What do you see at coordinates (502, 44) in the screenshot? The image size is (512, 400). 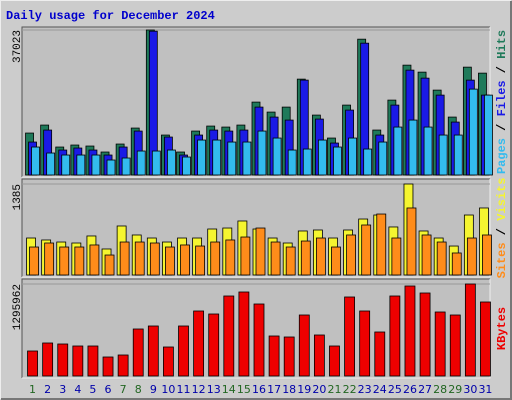 I see `legend-entry: Hits` at bounding box center [502, 44].